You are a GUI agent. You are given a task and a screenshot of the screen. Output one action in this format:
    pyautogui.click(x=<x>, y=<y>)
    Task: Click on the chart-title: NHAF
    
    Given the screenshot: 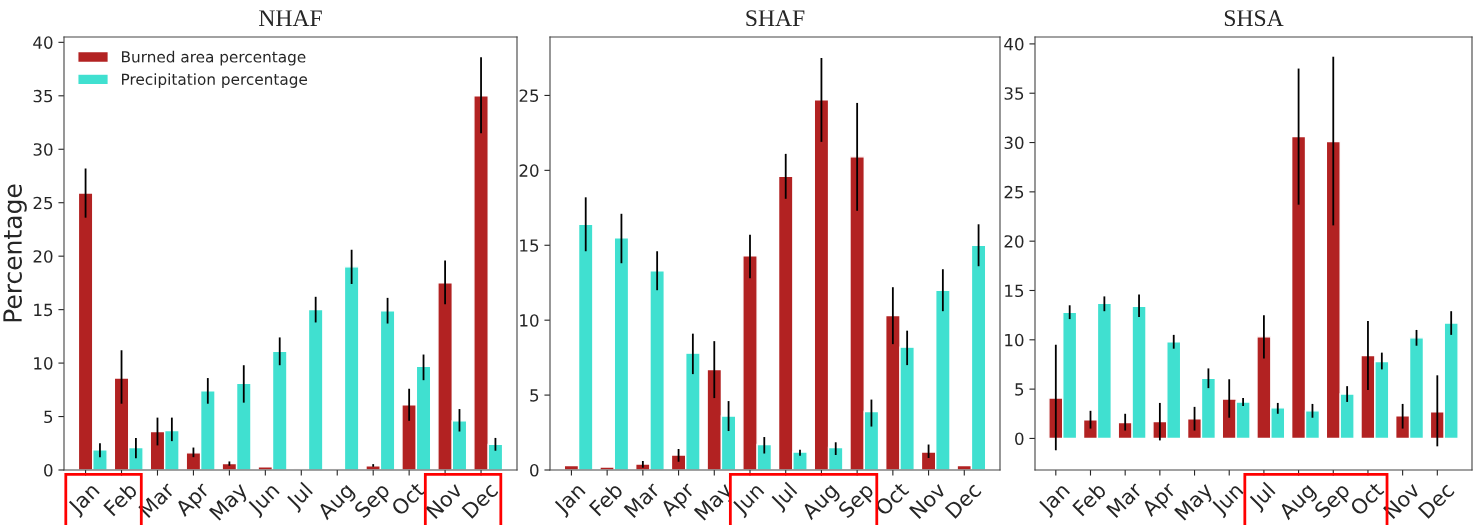 What is the action you would take?
    pyautogui.click(x=290, y=18)
    